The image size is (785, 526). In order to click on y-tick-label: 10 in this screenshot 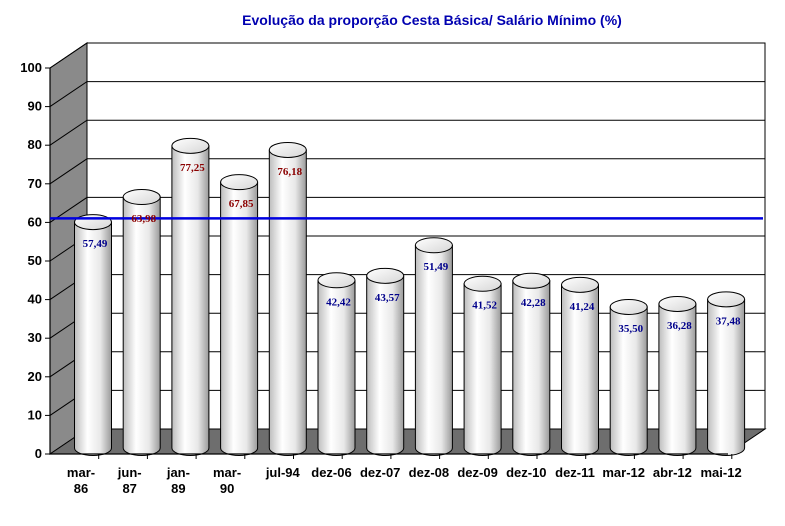, I will do `click(35, 414)`.